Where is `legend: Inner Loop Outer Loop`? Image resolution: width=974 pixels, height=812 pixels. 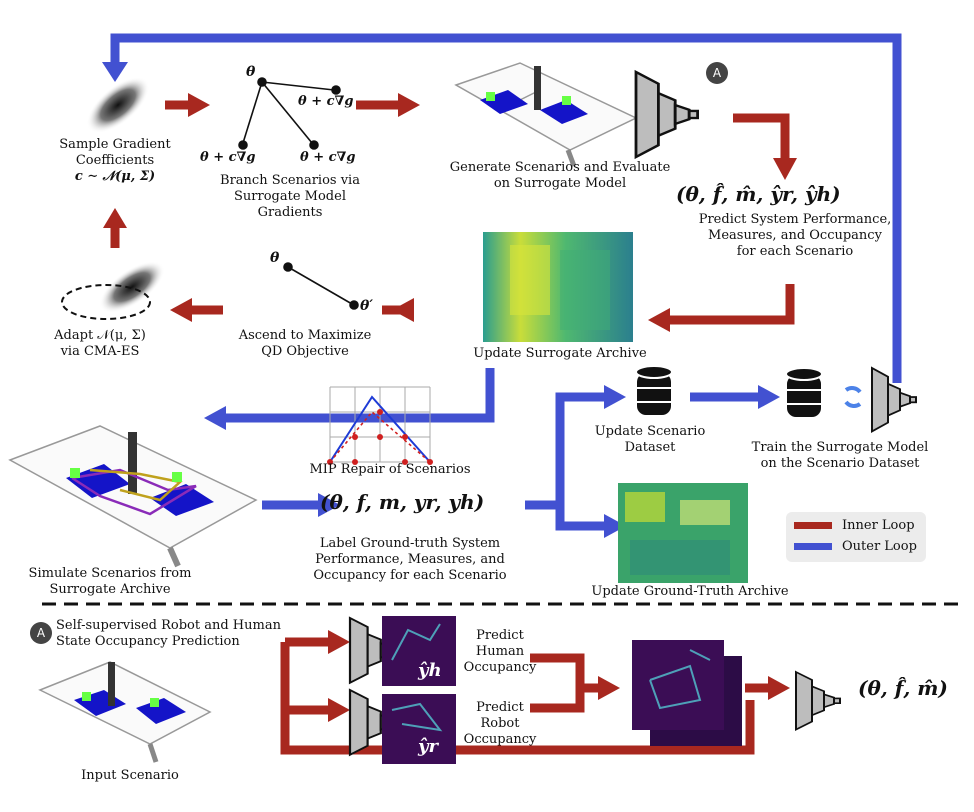
legend: Inner Loop Outer Loop is located at coordinates (856, 537).